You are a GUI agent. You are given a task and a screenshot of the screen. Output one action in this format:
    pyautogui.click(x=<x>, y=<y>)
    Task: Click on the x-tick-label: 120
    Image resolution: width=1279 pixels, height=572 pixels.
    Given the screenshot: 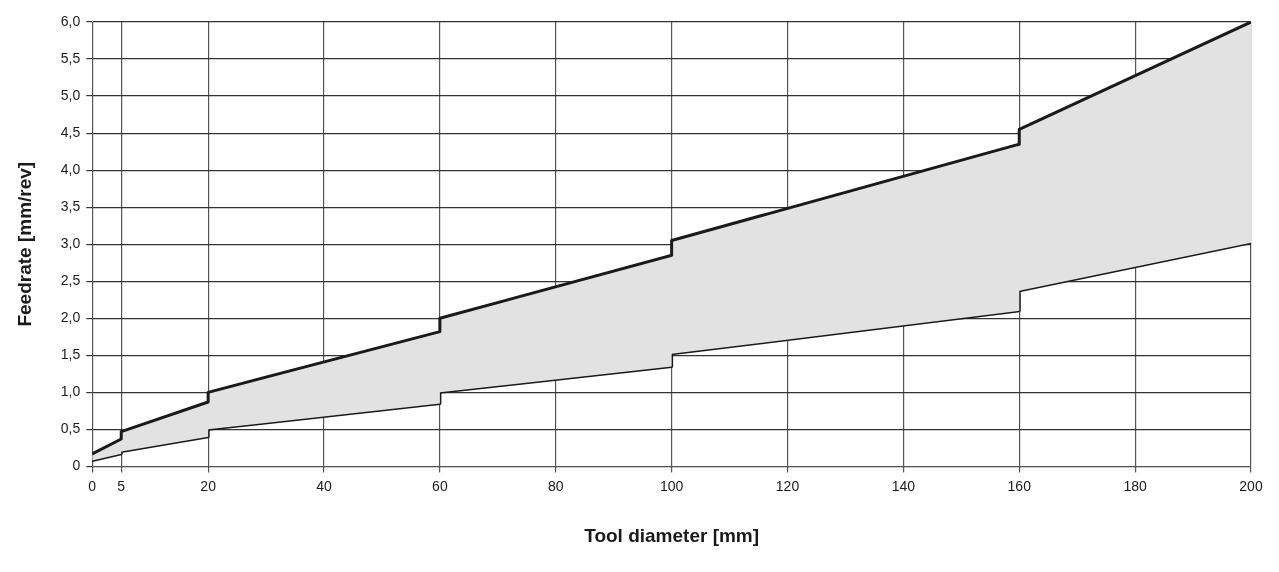 What is the action you would take?
    pyautogui.click(x=787, y=485)
    